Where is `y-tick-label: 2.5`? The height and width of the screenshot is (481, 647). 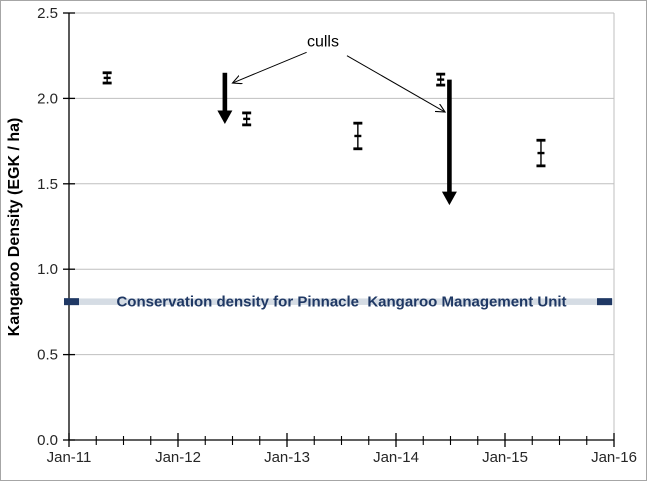
y-tick-label: 2.5 is located at coordinates (47, 13).